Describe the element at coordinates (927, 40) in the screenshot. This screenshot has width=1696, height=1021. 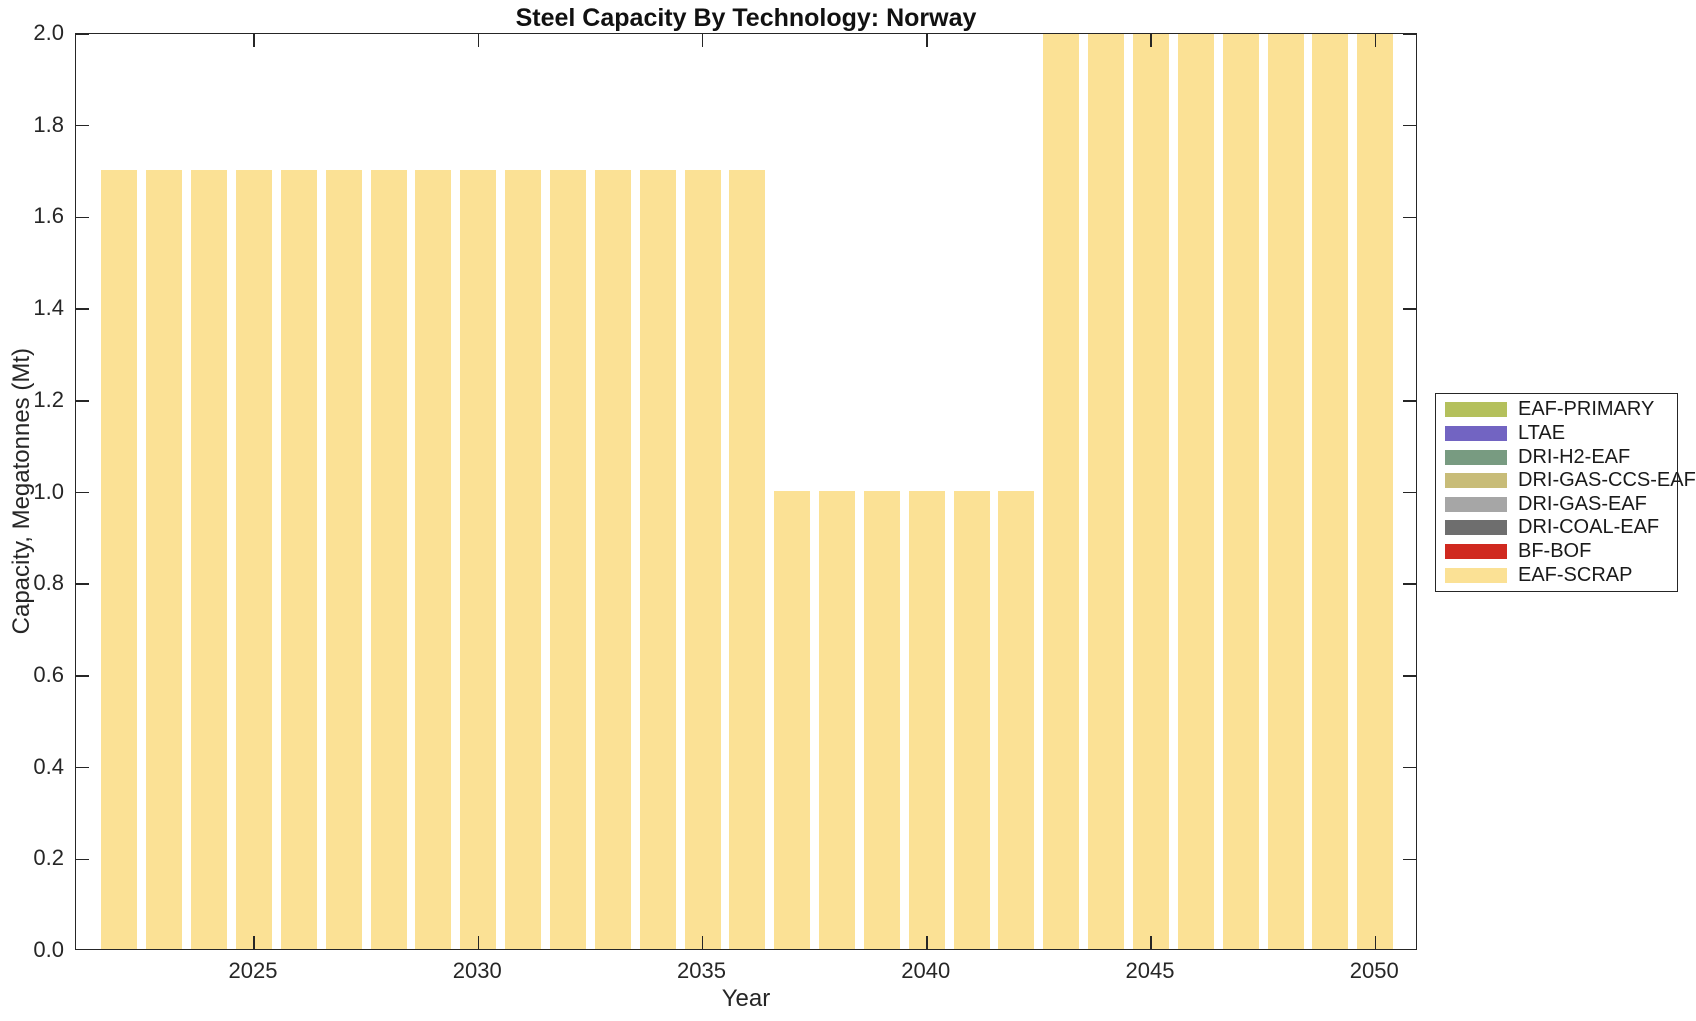
I see `x-tick-top-2040` at that location.